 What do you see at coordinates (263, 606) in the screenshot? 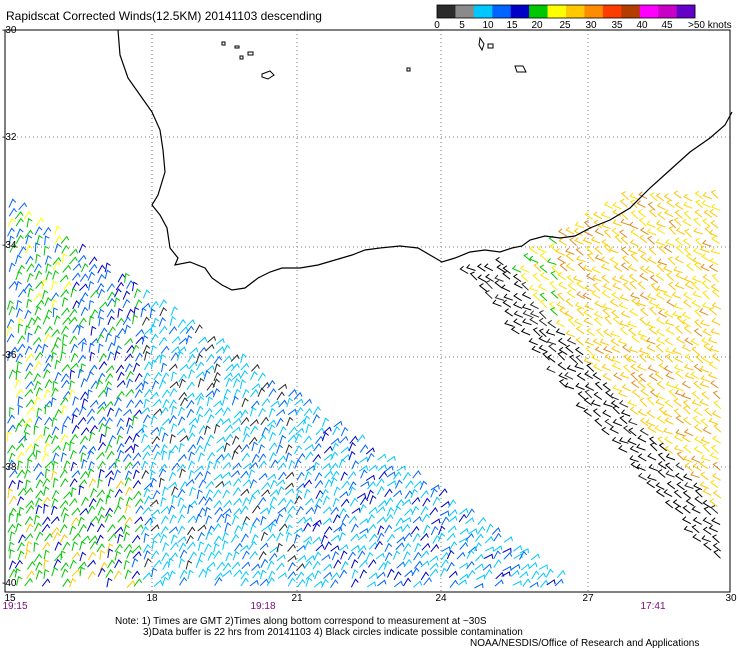
I see `time-label-middle: 19:18` at bounding box center [263, 606].